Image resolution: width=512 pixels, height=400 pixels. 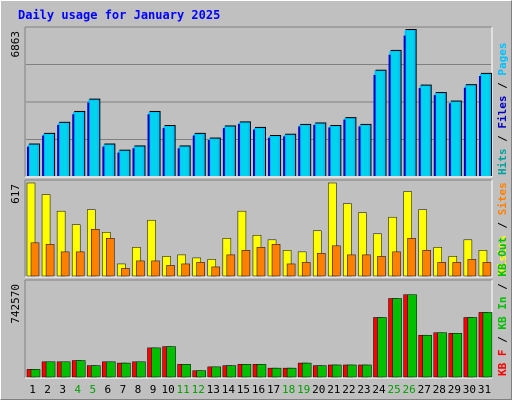 What do you see at coordinates (393, 389) in the screenshot?
I see `day-label: 25` at bounding box center [393, 389].